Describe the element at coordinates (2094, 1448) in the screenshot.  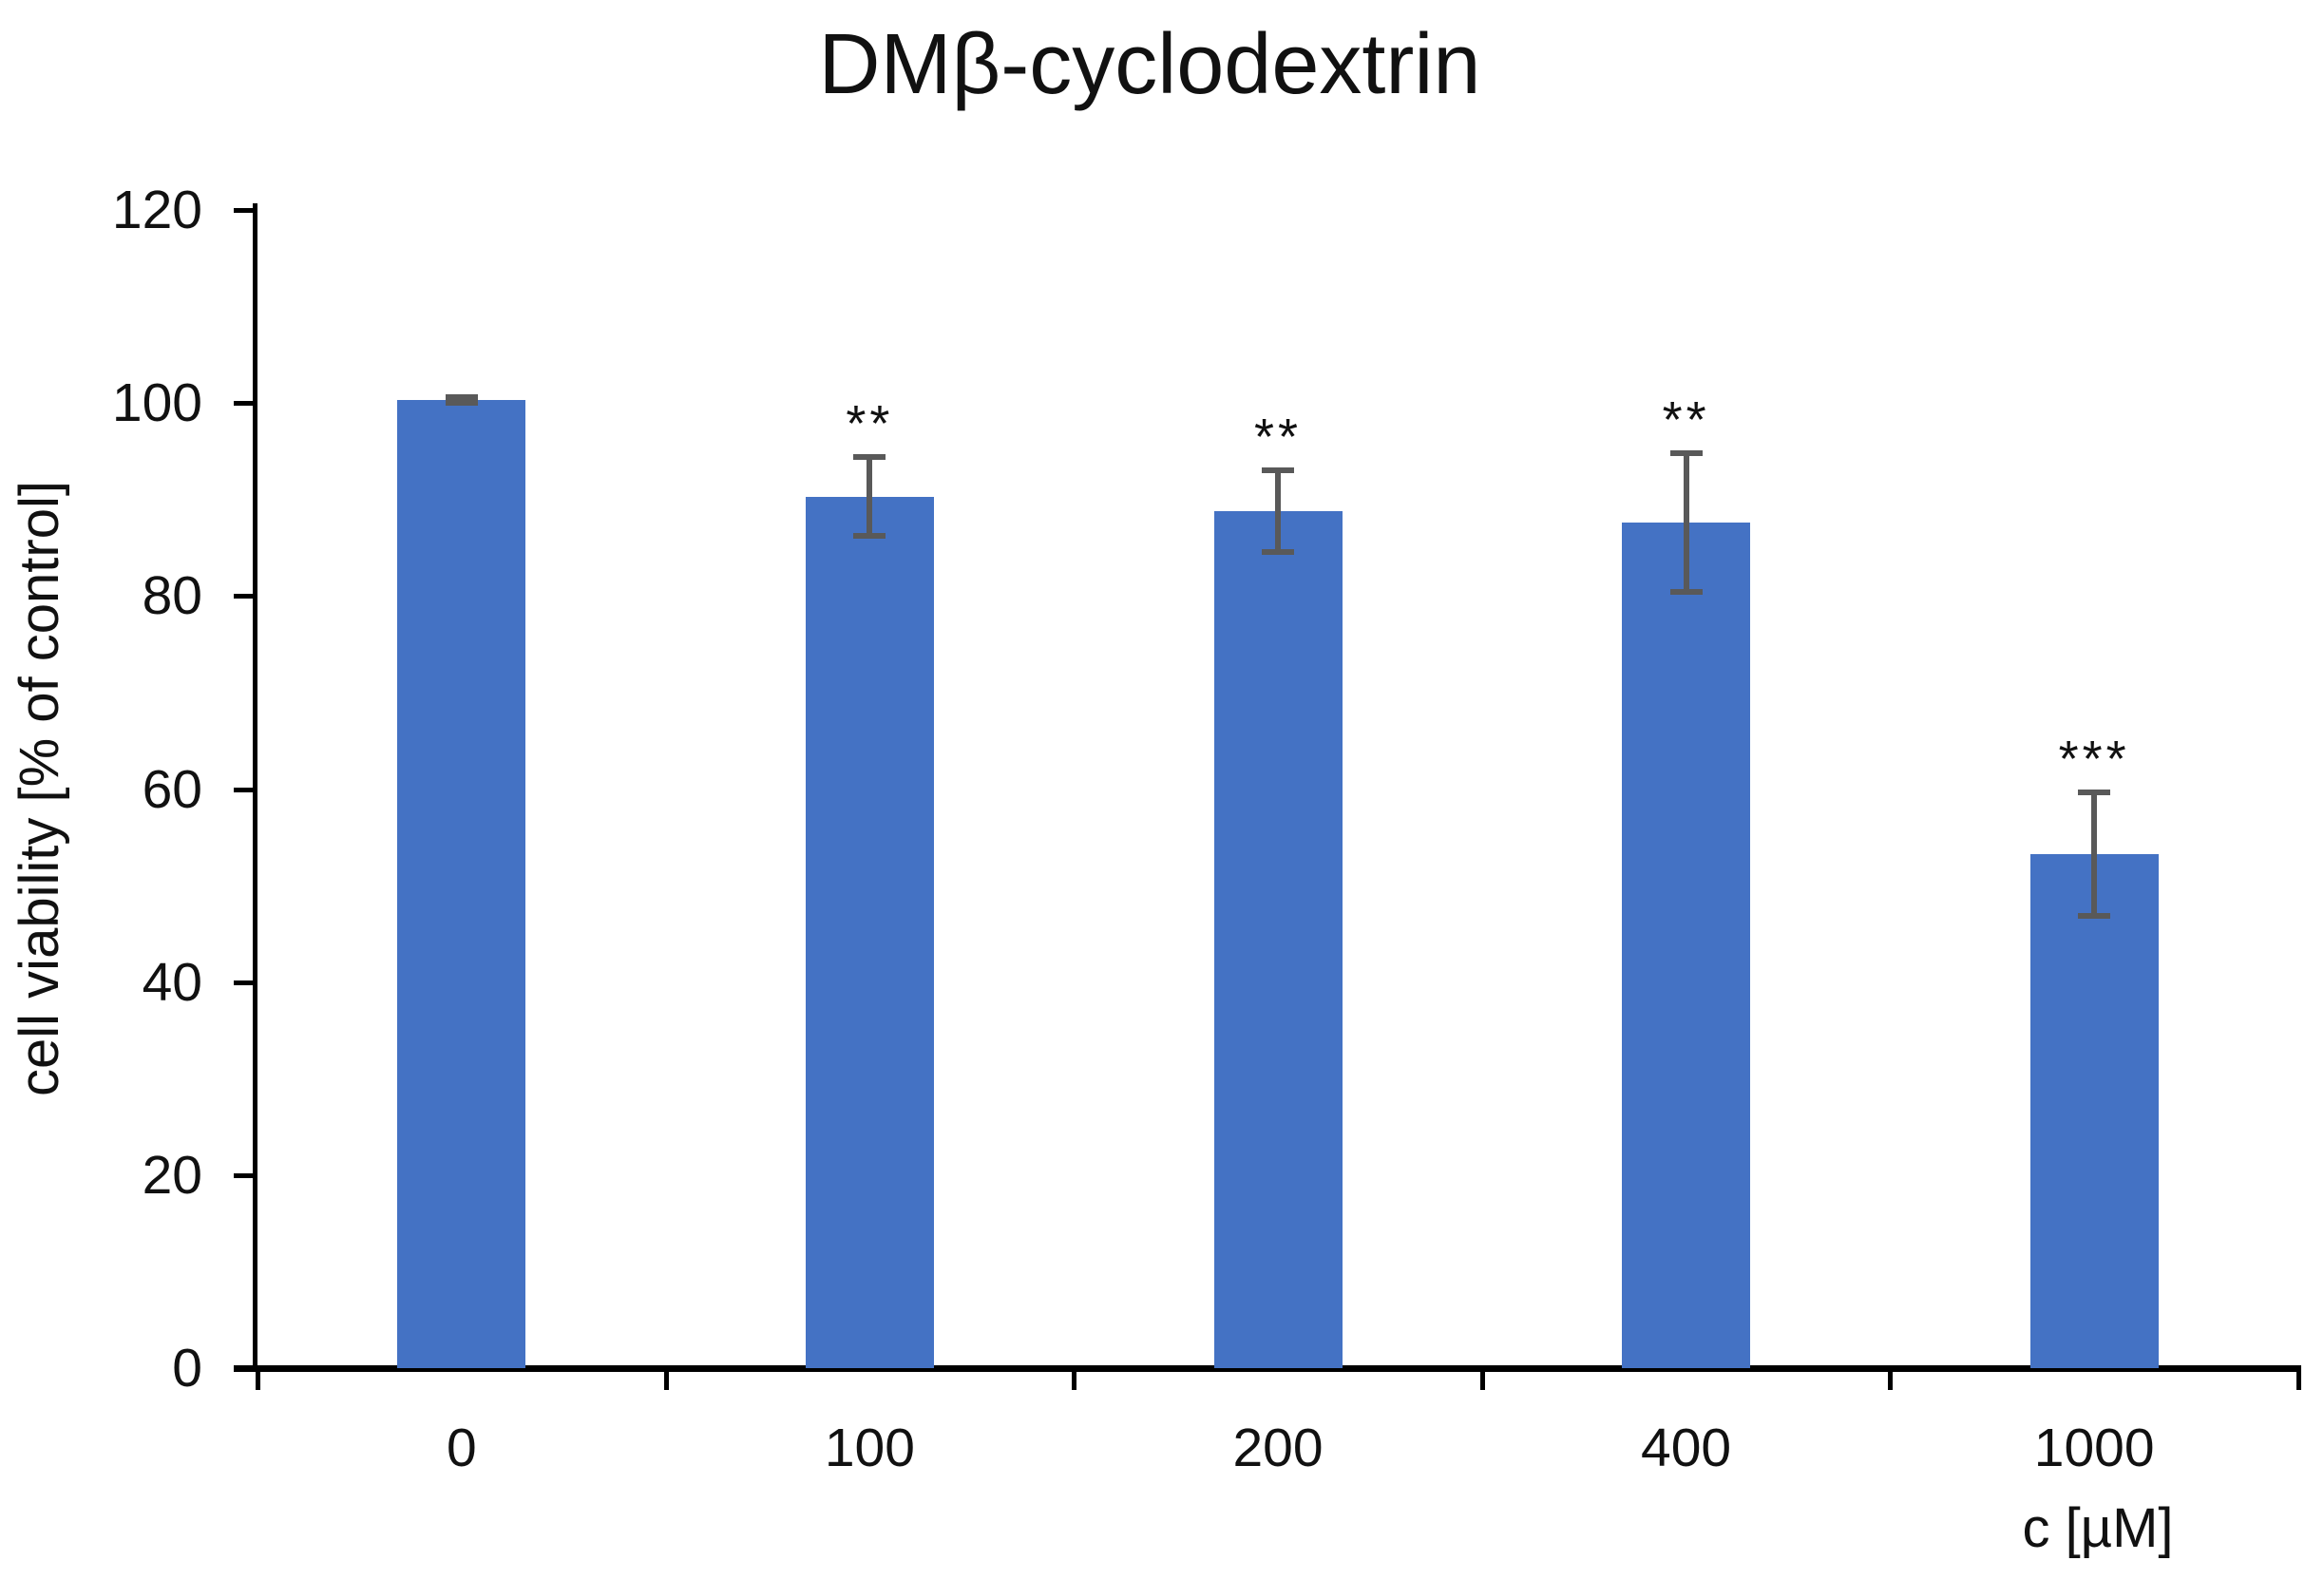
I see `x-tick-label: 1000` at that location.